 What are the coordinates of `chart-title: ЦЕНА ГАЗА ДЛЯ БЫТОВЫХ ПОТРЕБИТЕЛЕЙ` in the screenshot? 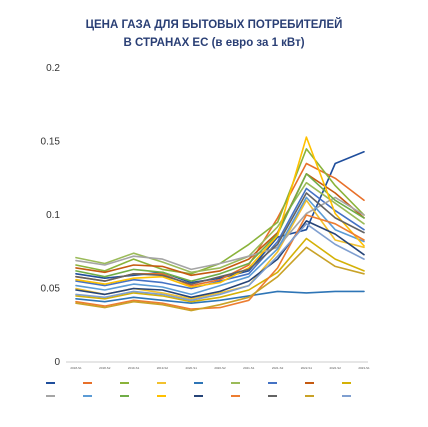 It's located at (214, 24).